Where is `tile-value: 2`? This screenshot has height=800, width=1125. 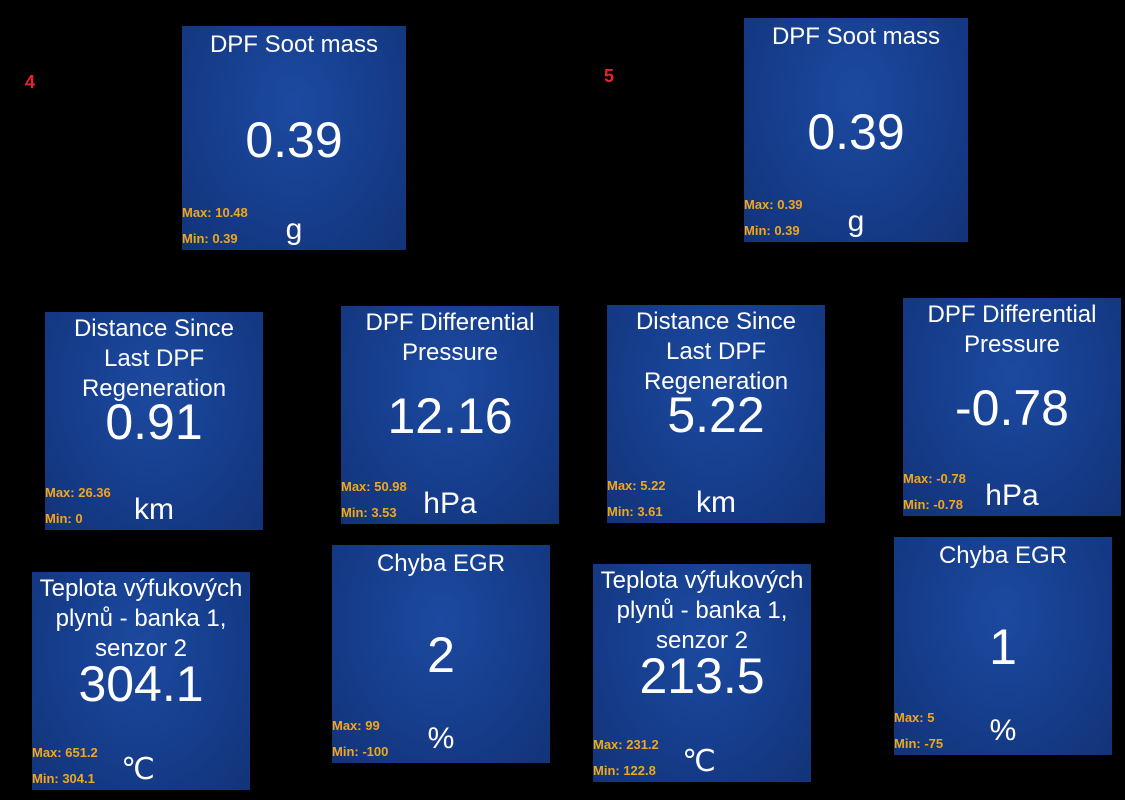 tile-value: 2 is located at coordinates (441, 655).